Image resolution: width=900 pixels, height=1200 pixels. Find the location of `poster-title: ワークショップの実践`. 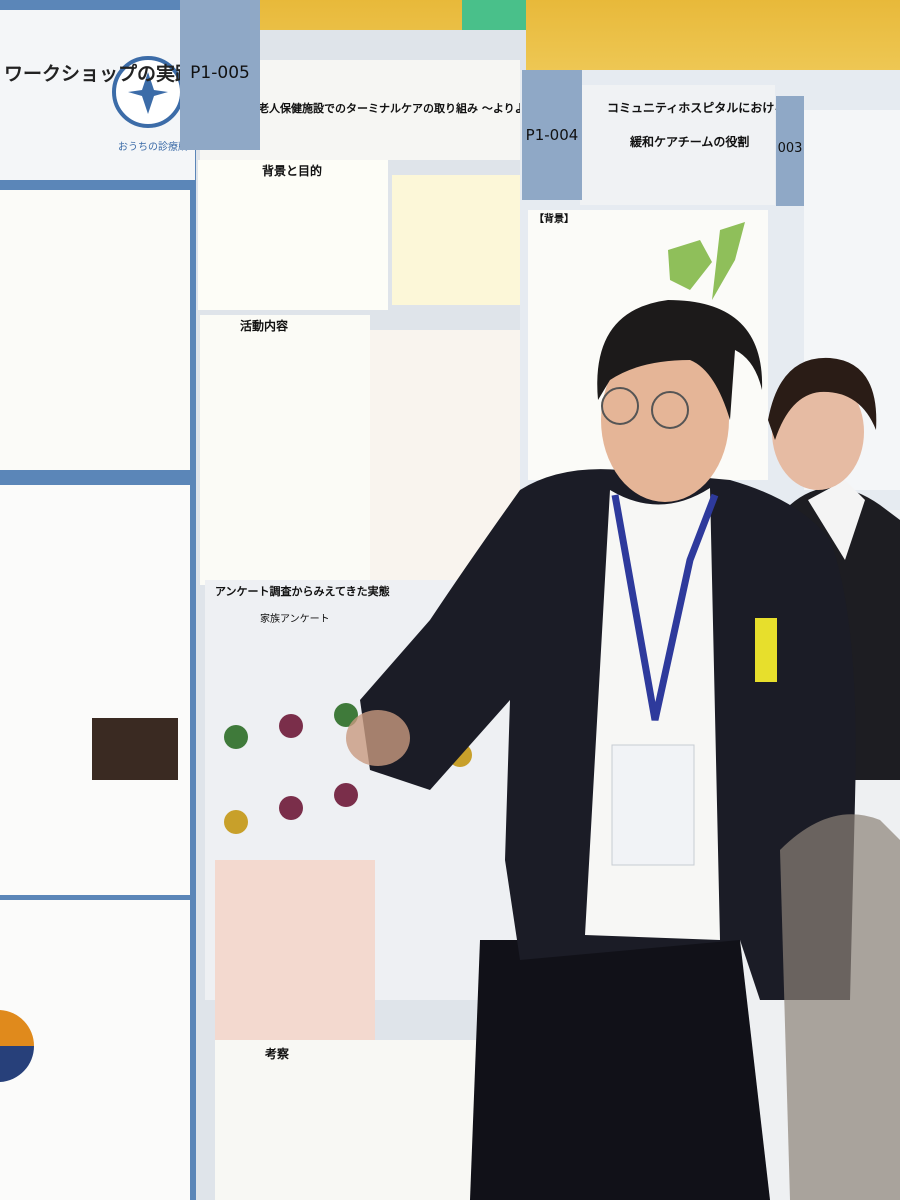

poster-title: ワークショップの実践 is located at coordinates (99, 73).